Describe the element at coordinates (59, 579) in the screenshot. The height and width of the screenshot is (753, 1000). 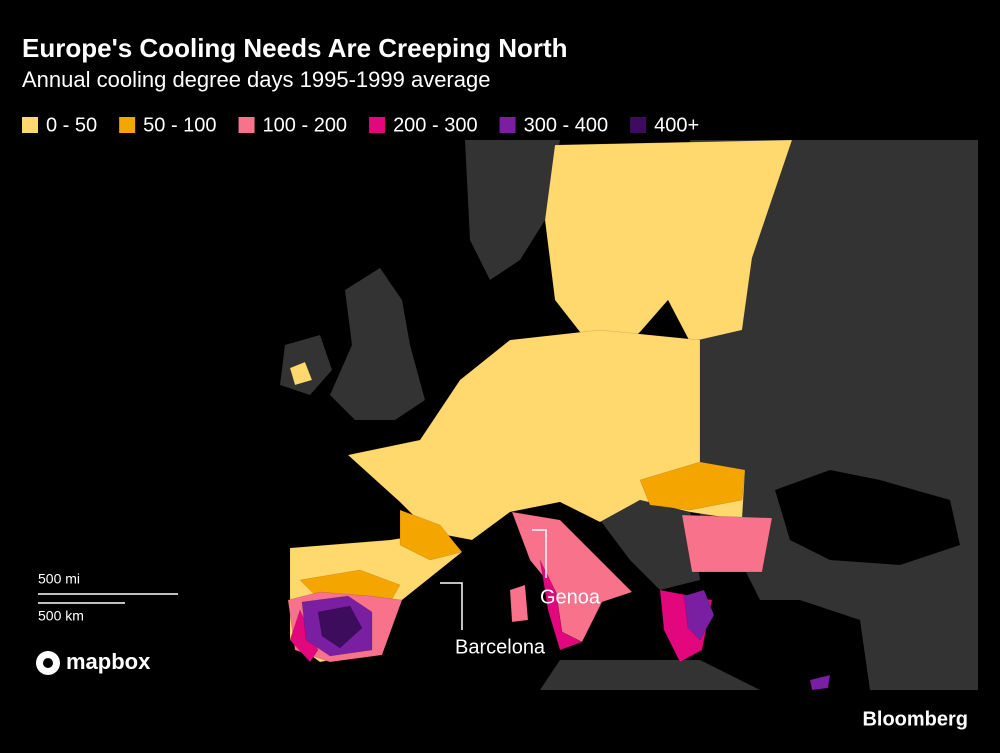
I see `scale-label: 500 mi` at that location.